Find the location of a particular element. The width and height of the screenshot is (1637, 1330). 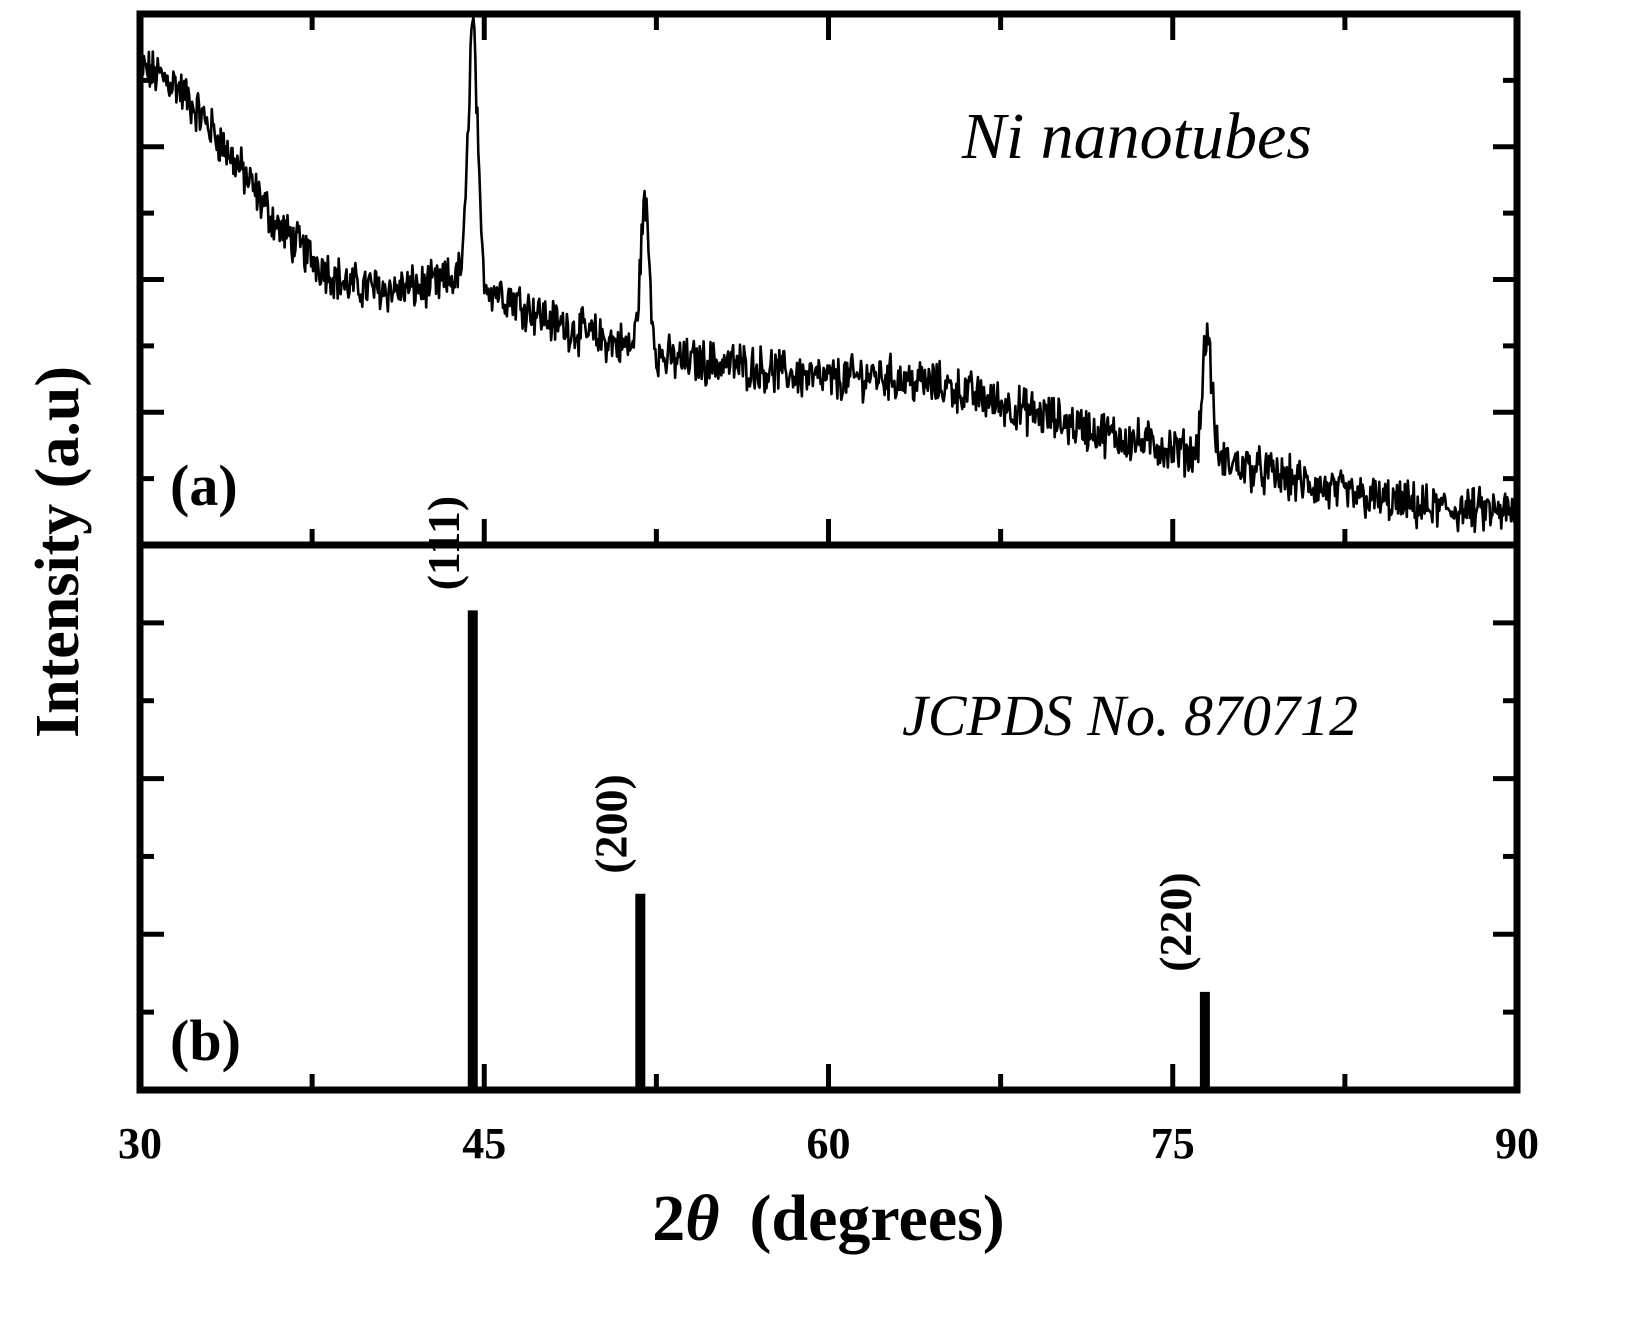

x-tick-label: 45 is located at coordinates (484, 1143).